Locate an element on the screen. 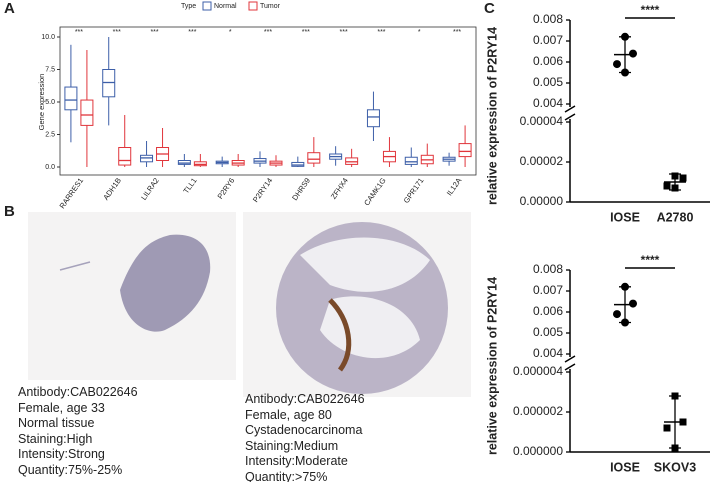 The width and height of the screenshot is (712, 482). caption-line: Cystadenocarcinoma is located at coordinates (304, 430).